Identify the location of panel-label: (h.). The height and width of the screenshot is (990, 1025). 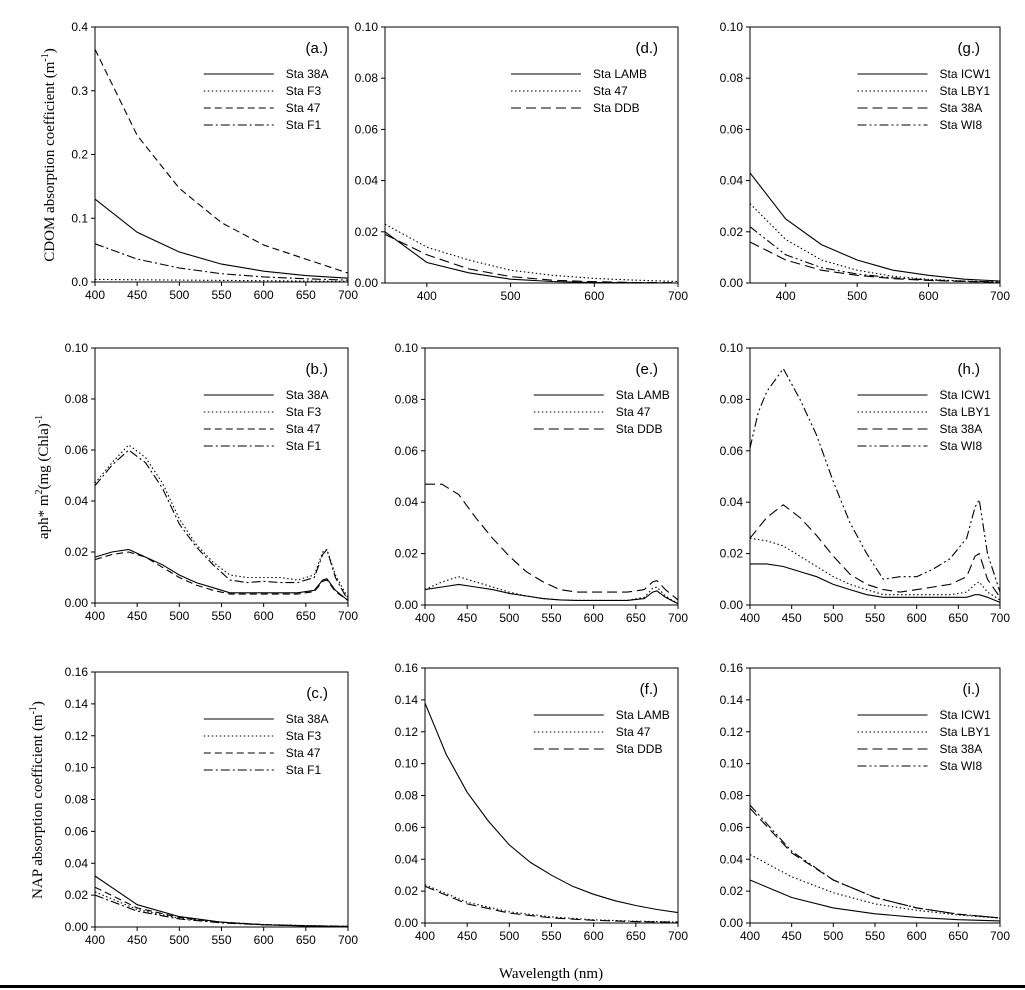
(969, 369).